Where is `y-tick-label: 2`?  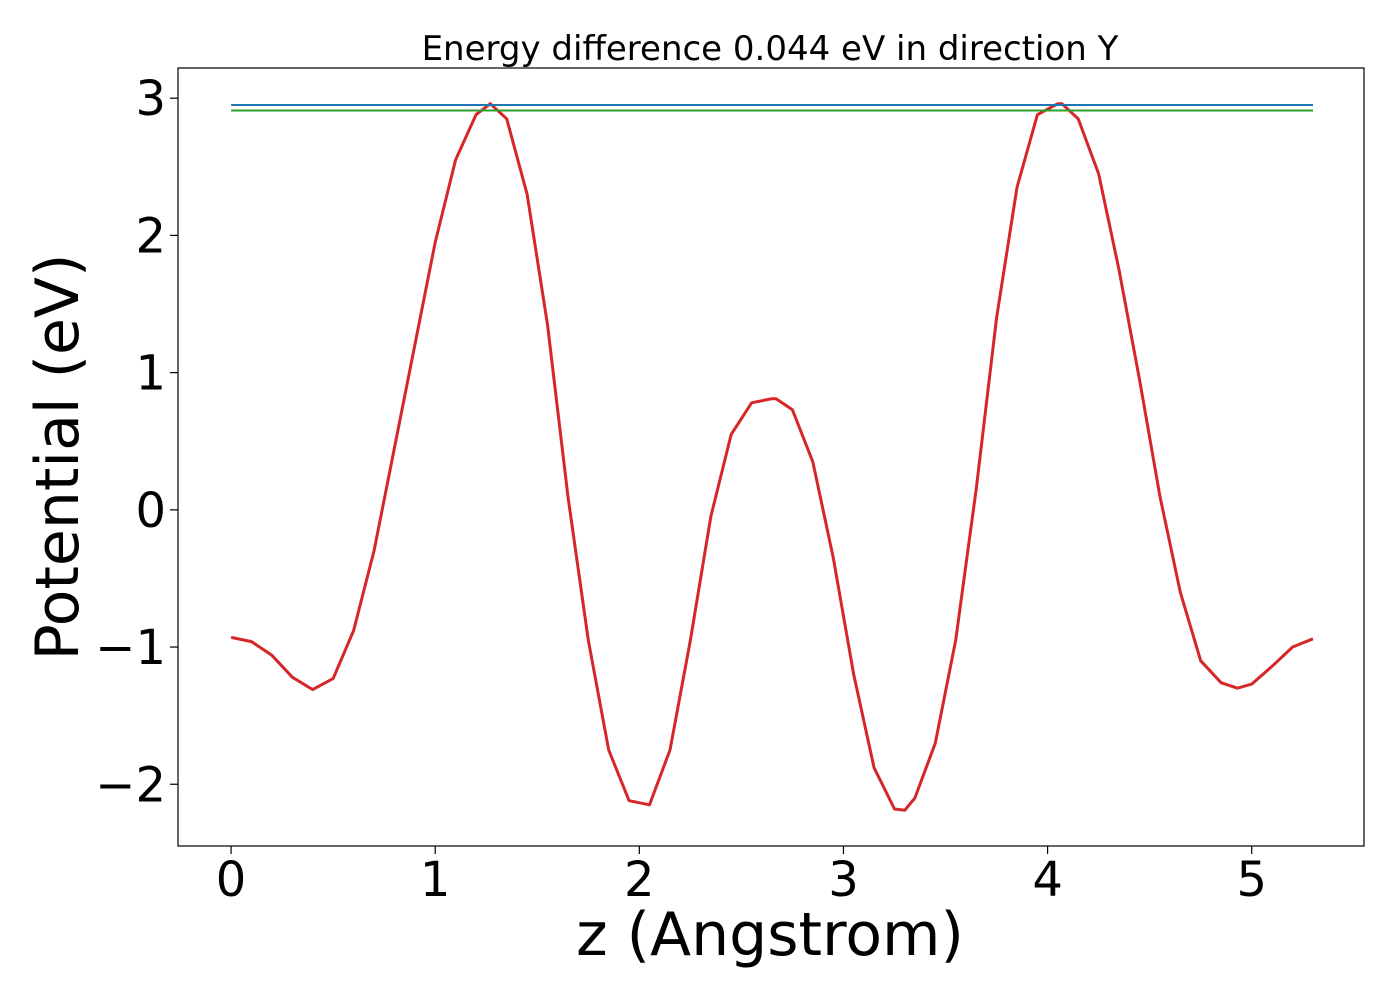
y-tick-label: 2 is located at coordinates (150, 236).